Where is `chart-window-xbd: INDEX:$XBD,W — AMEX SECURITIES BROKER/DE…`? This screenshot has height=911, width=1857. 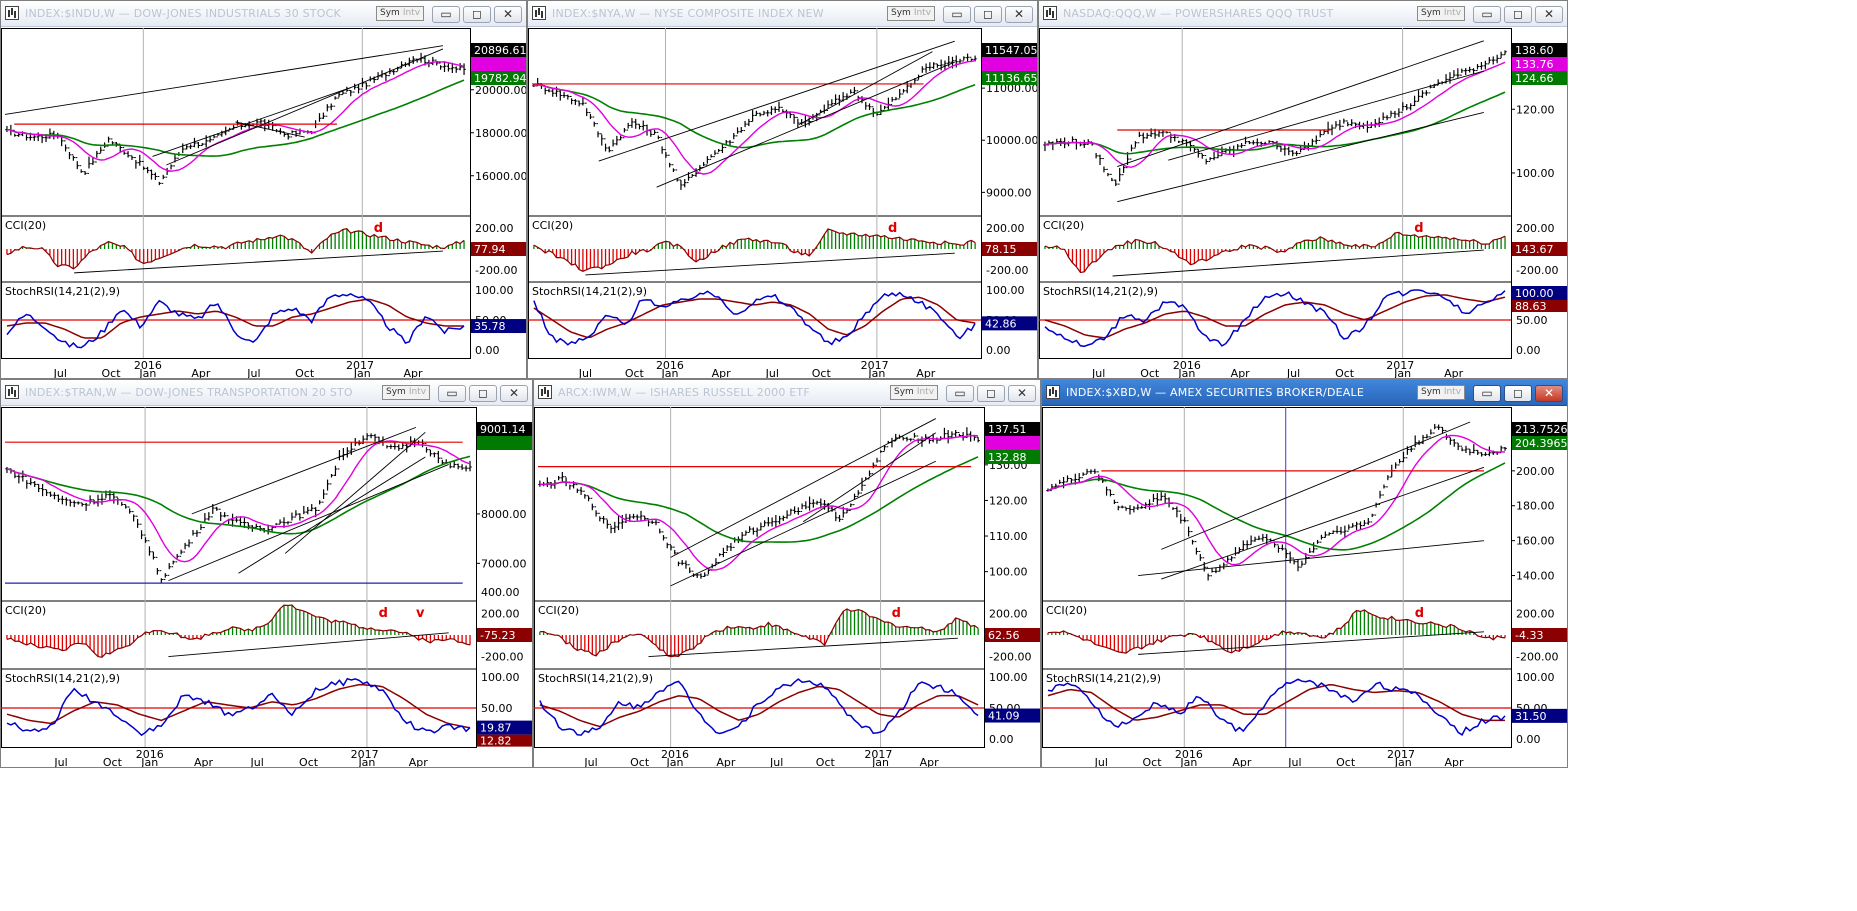 chart-window-xbd: INDEX:$XBD,W — AMEX SECURITIES BROKER/DE… is located at coordinates (1304, 573).